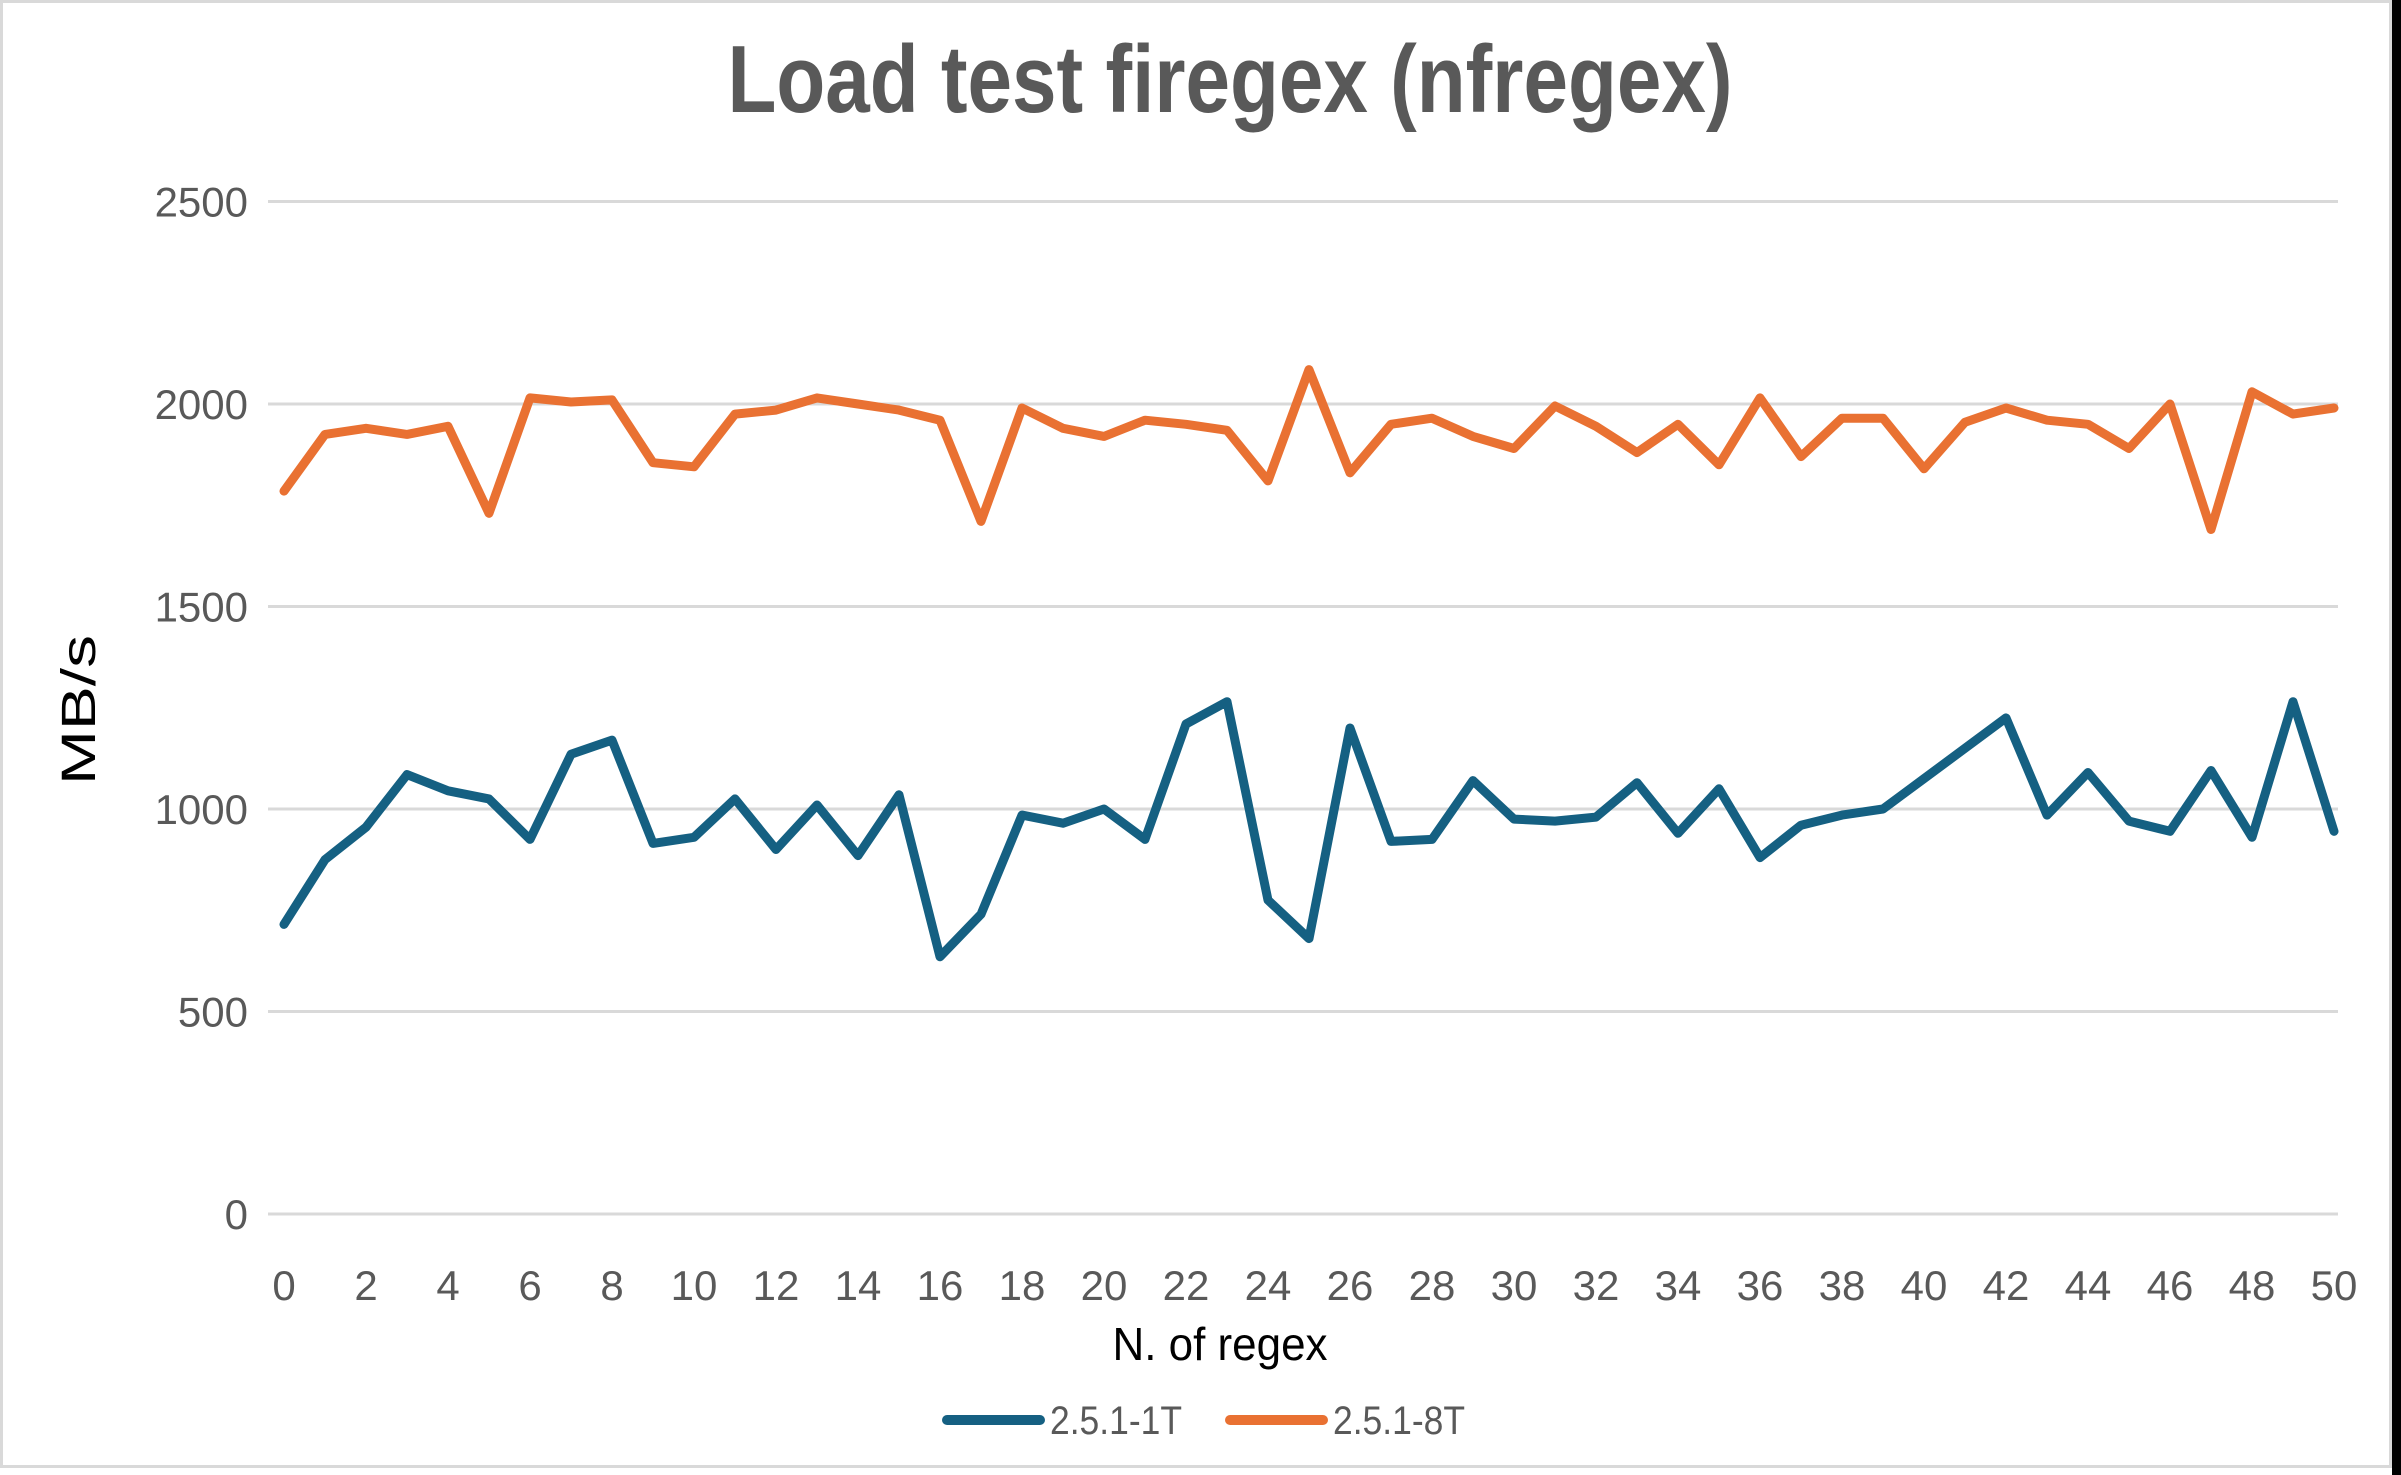 Image resolution: width=2401 pixels, height=1475 pixels. Describe the element at coordinates (2252, 1285) in the screenshot. I see `x-tick-label: 48` at that location.